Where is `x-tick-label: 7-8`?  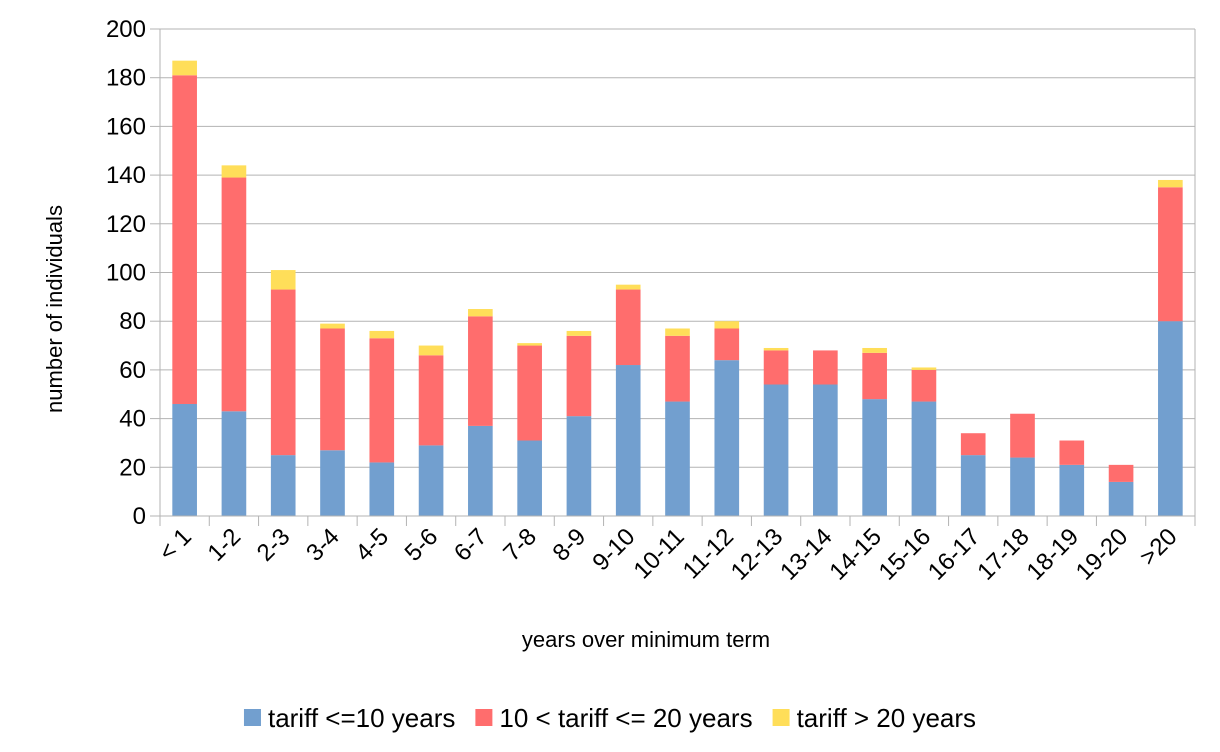
x-tick-label: 7-8 is located at coordinates (520, 545).